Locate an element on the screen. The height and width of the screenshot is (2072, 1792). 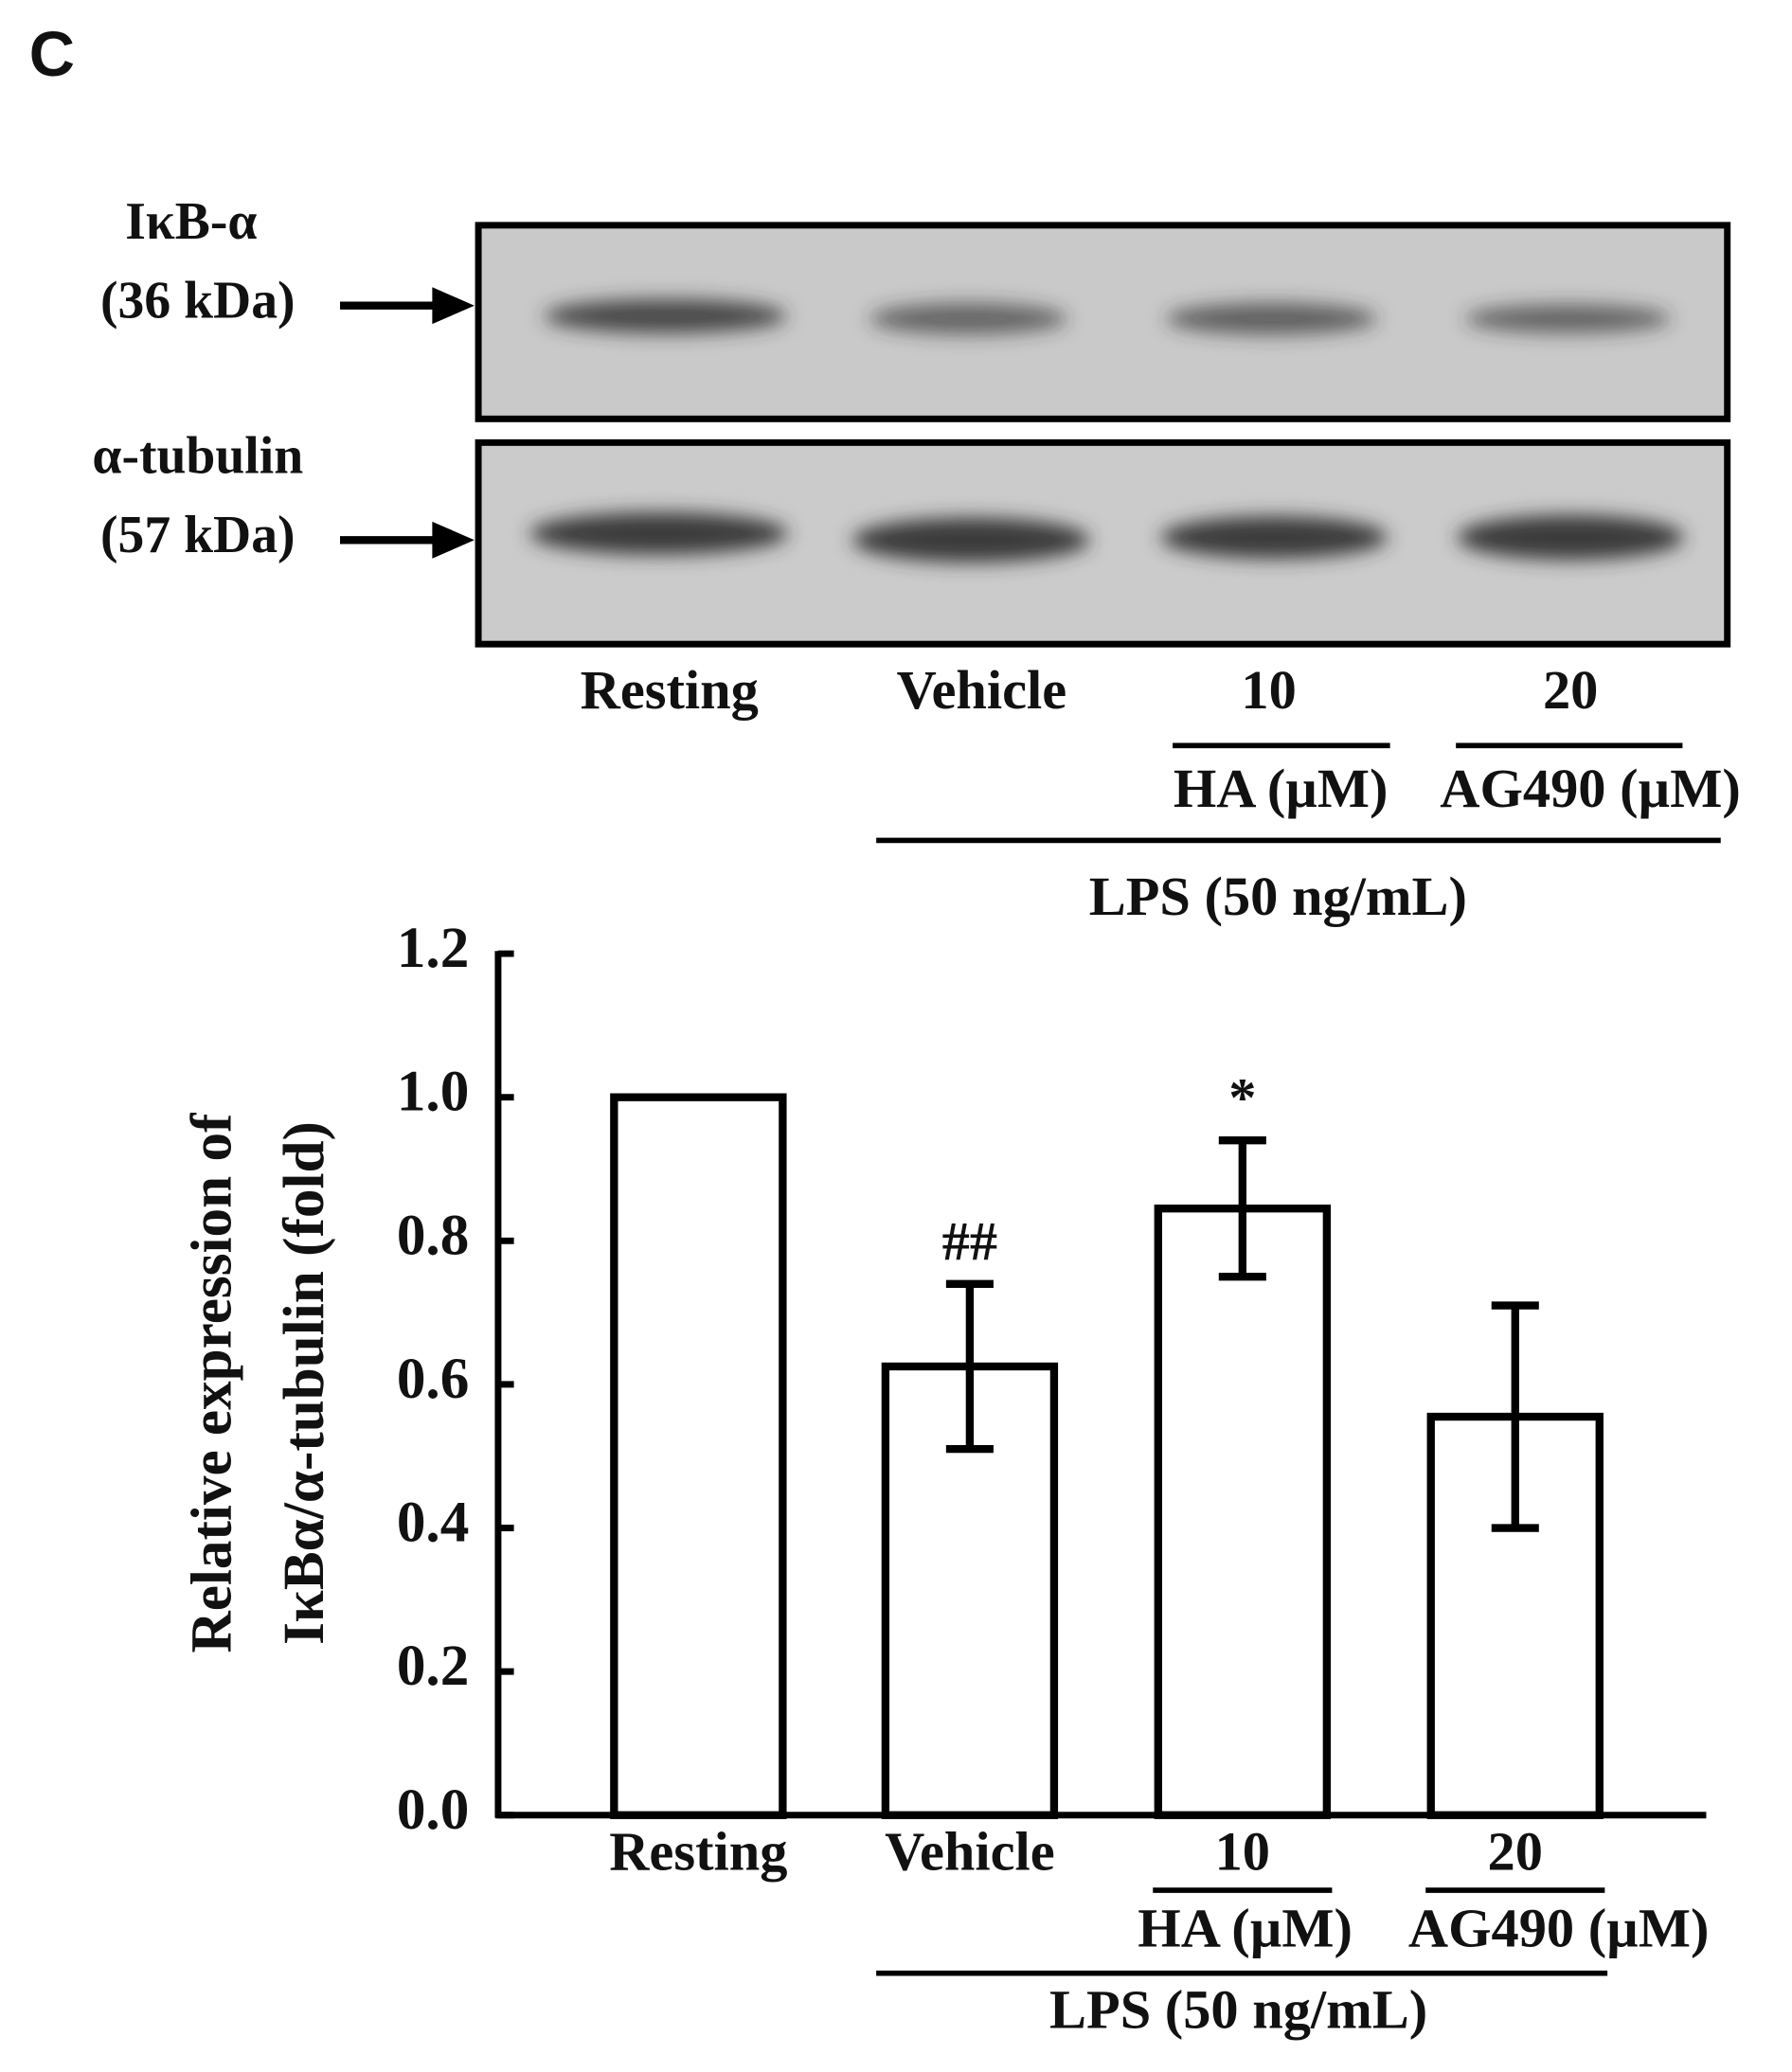
y-tick-label: 1.2 is located at coordinates (433, 948).